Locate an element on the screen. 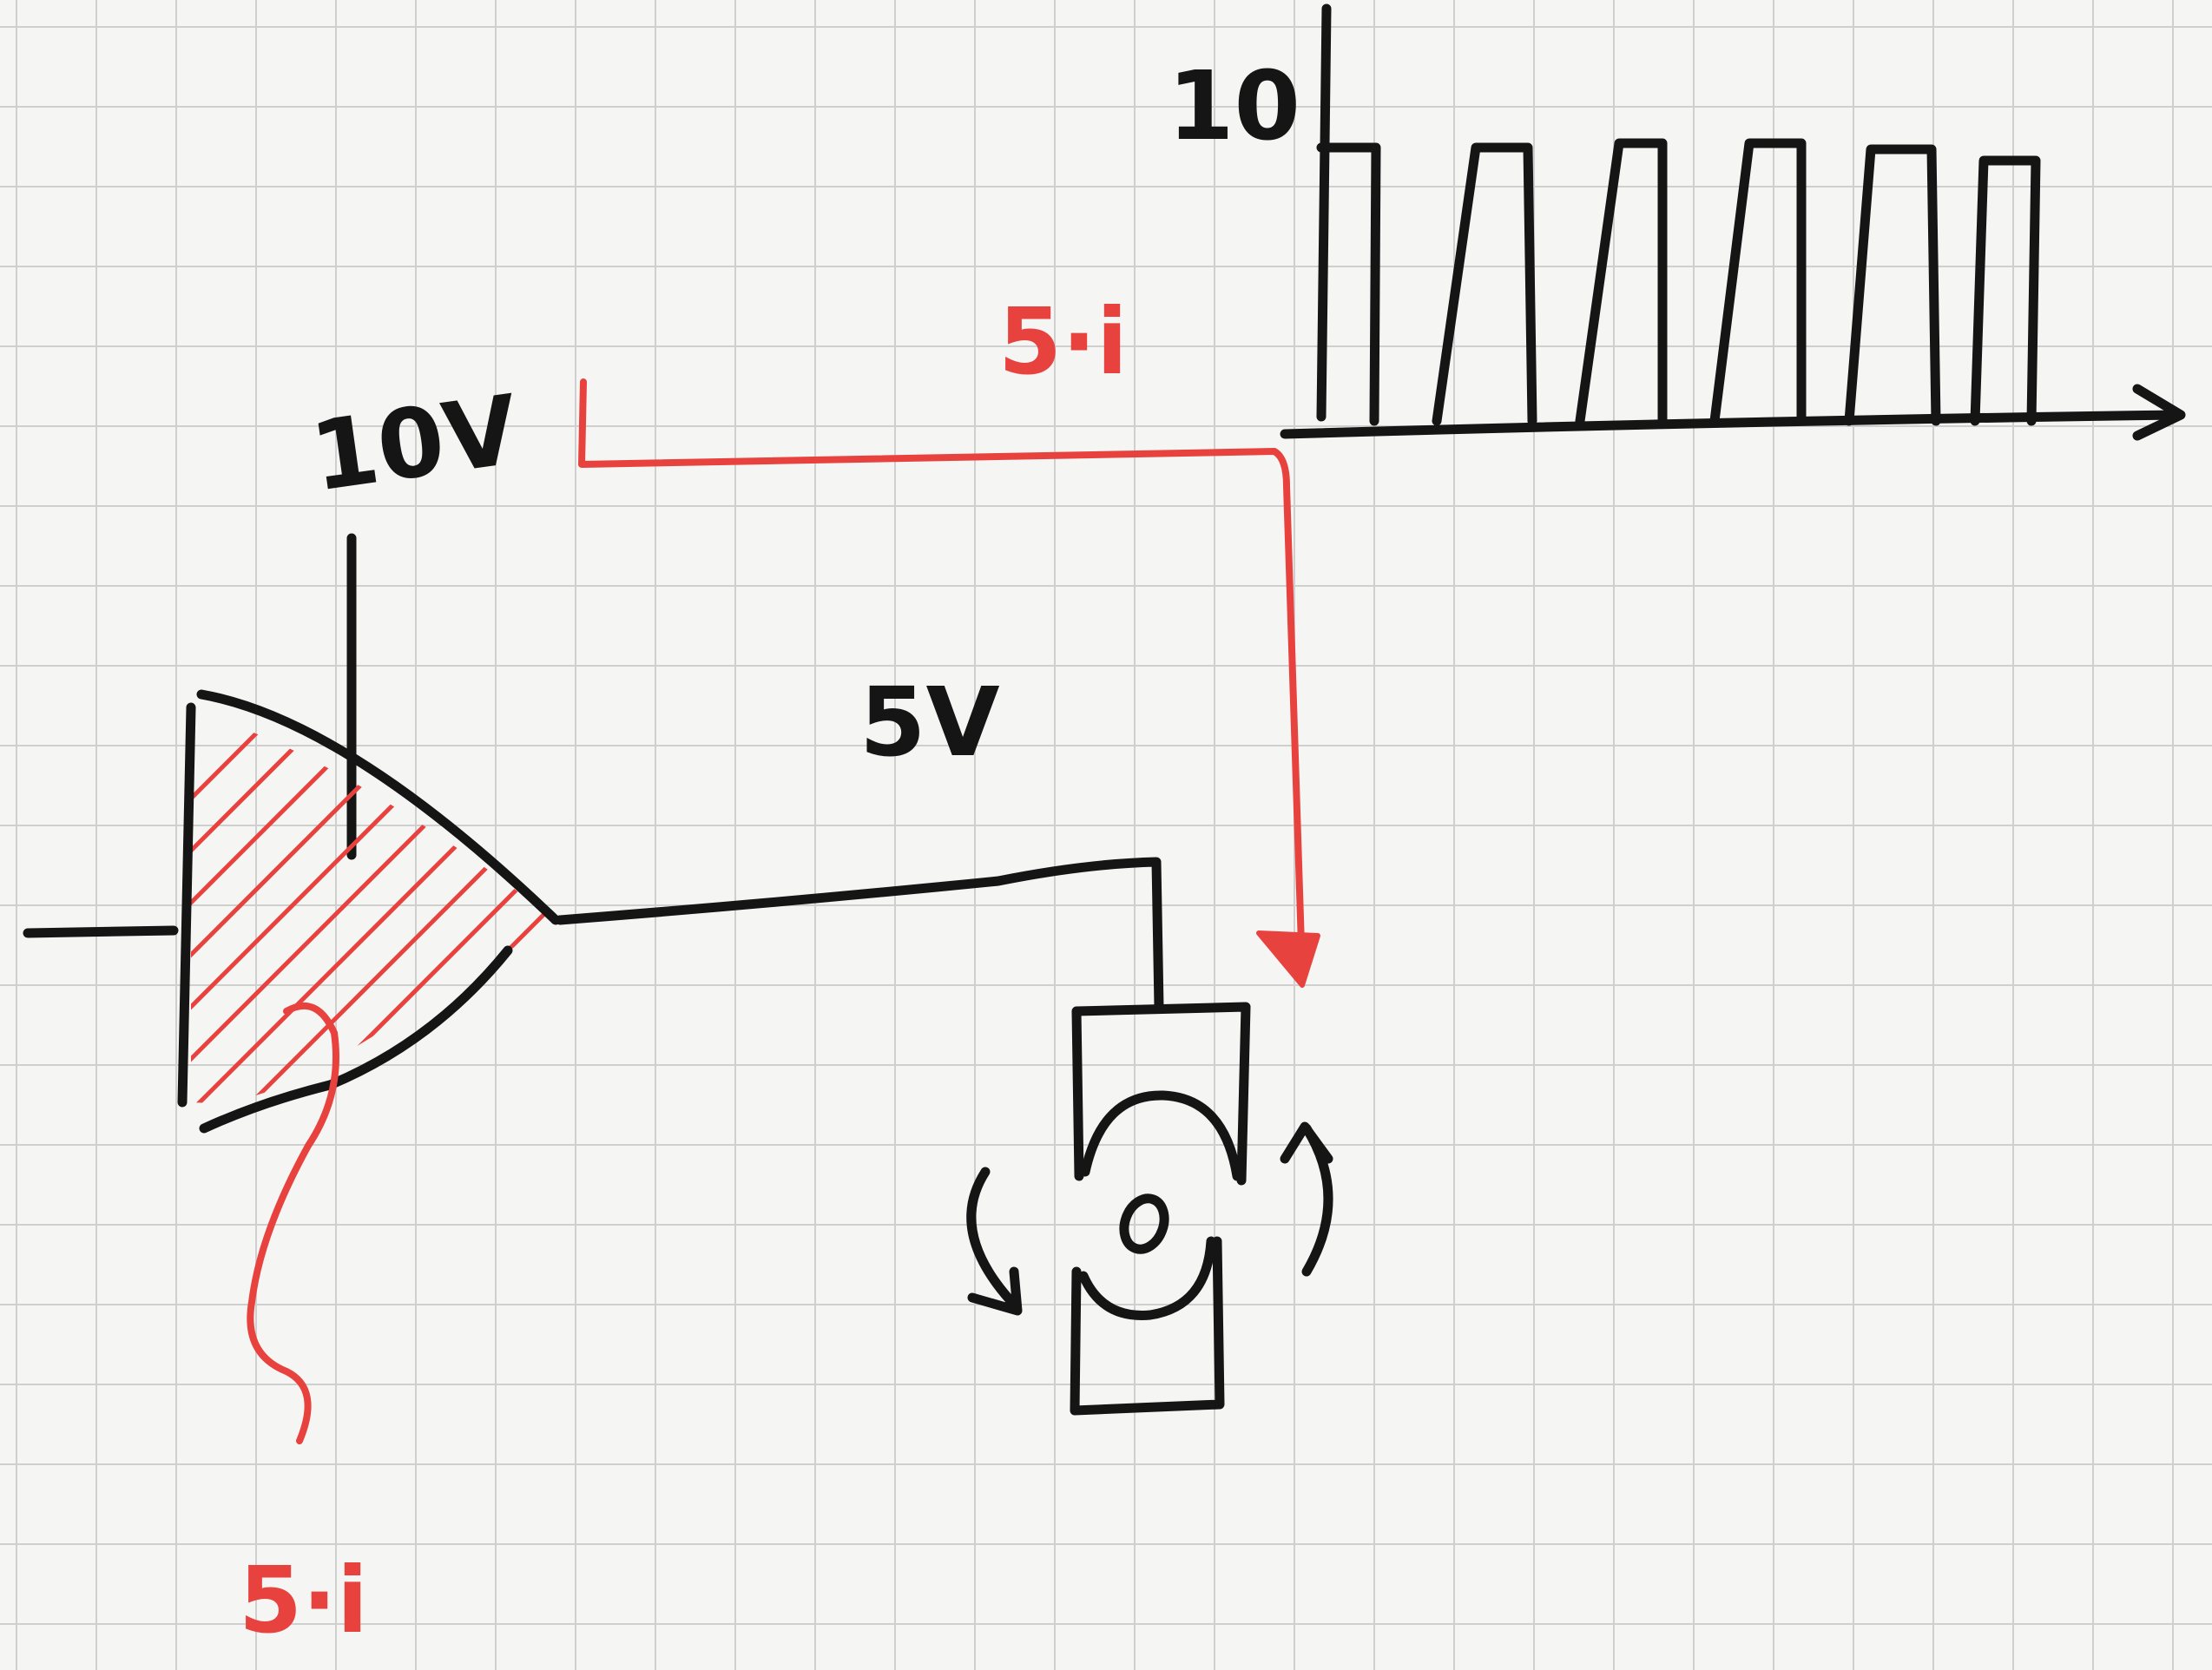 The image size is (2212, 1670). top-signal-wire is located at coordinates (942, 677).